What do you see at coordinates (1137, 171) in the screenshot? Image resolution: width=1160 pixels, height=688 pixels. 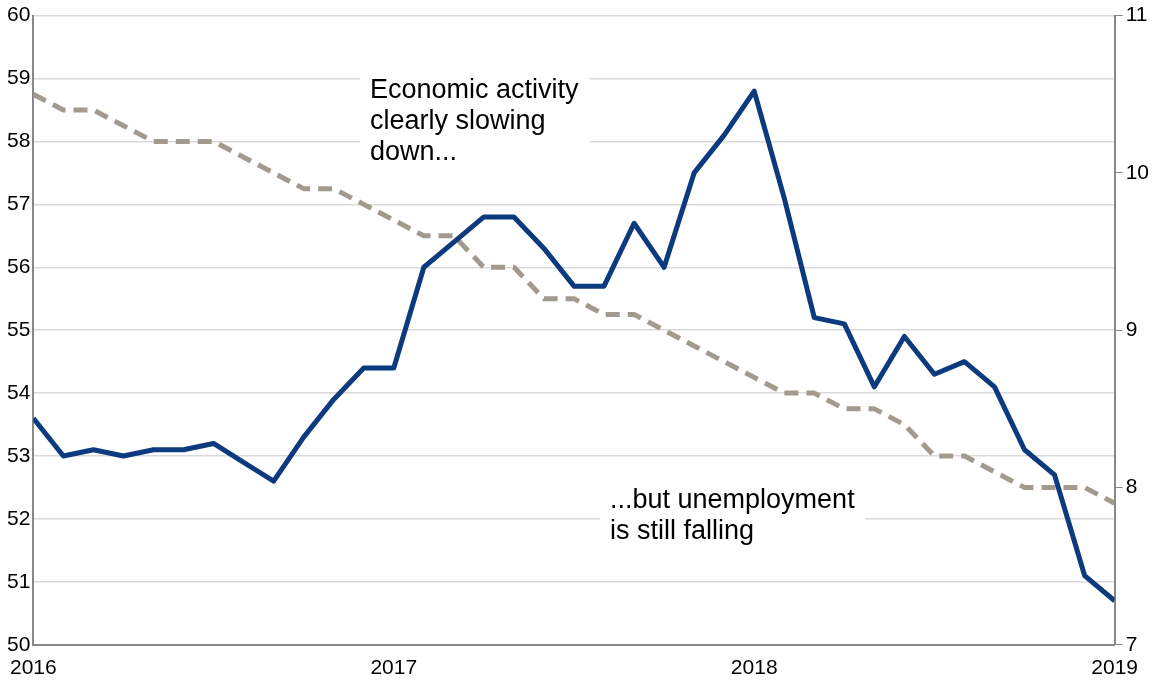 I see `y2-tick-label: 10` at bounding box center [1137, 171].